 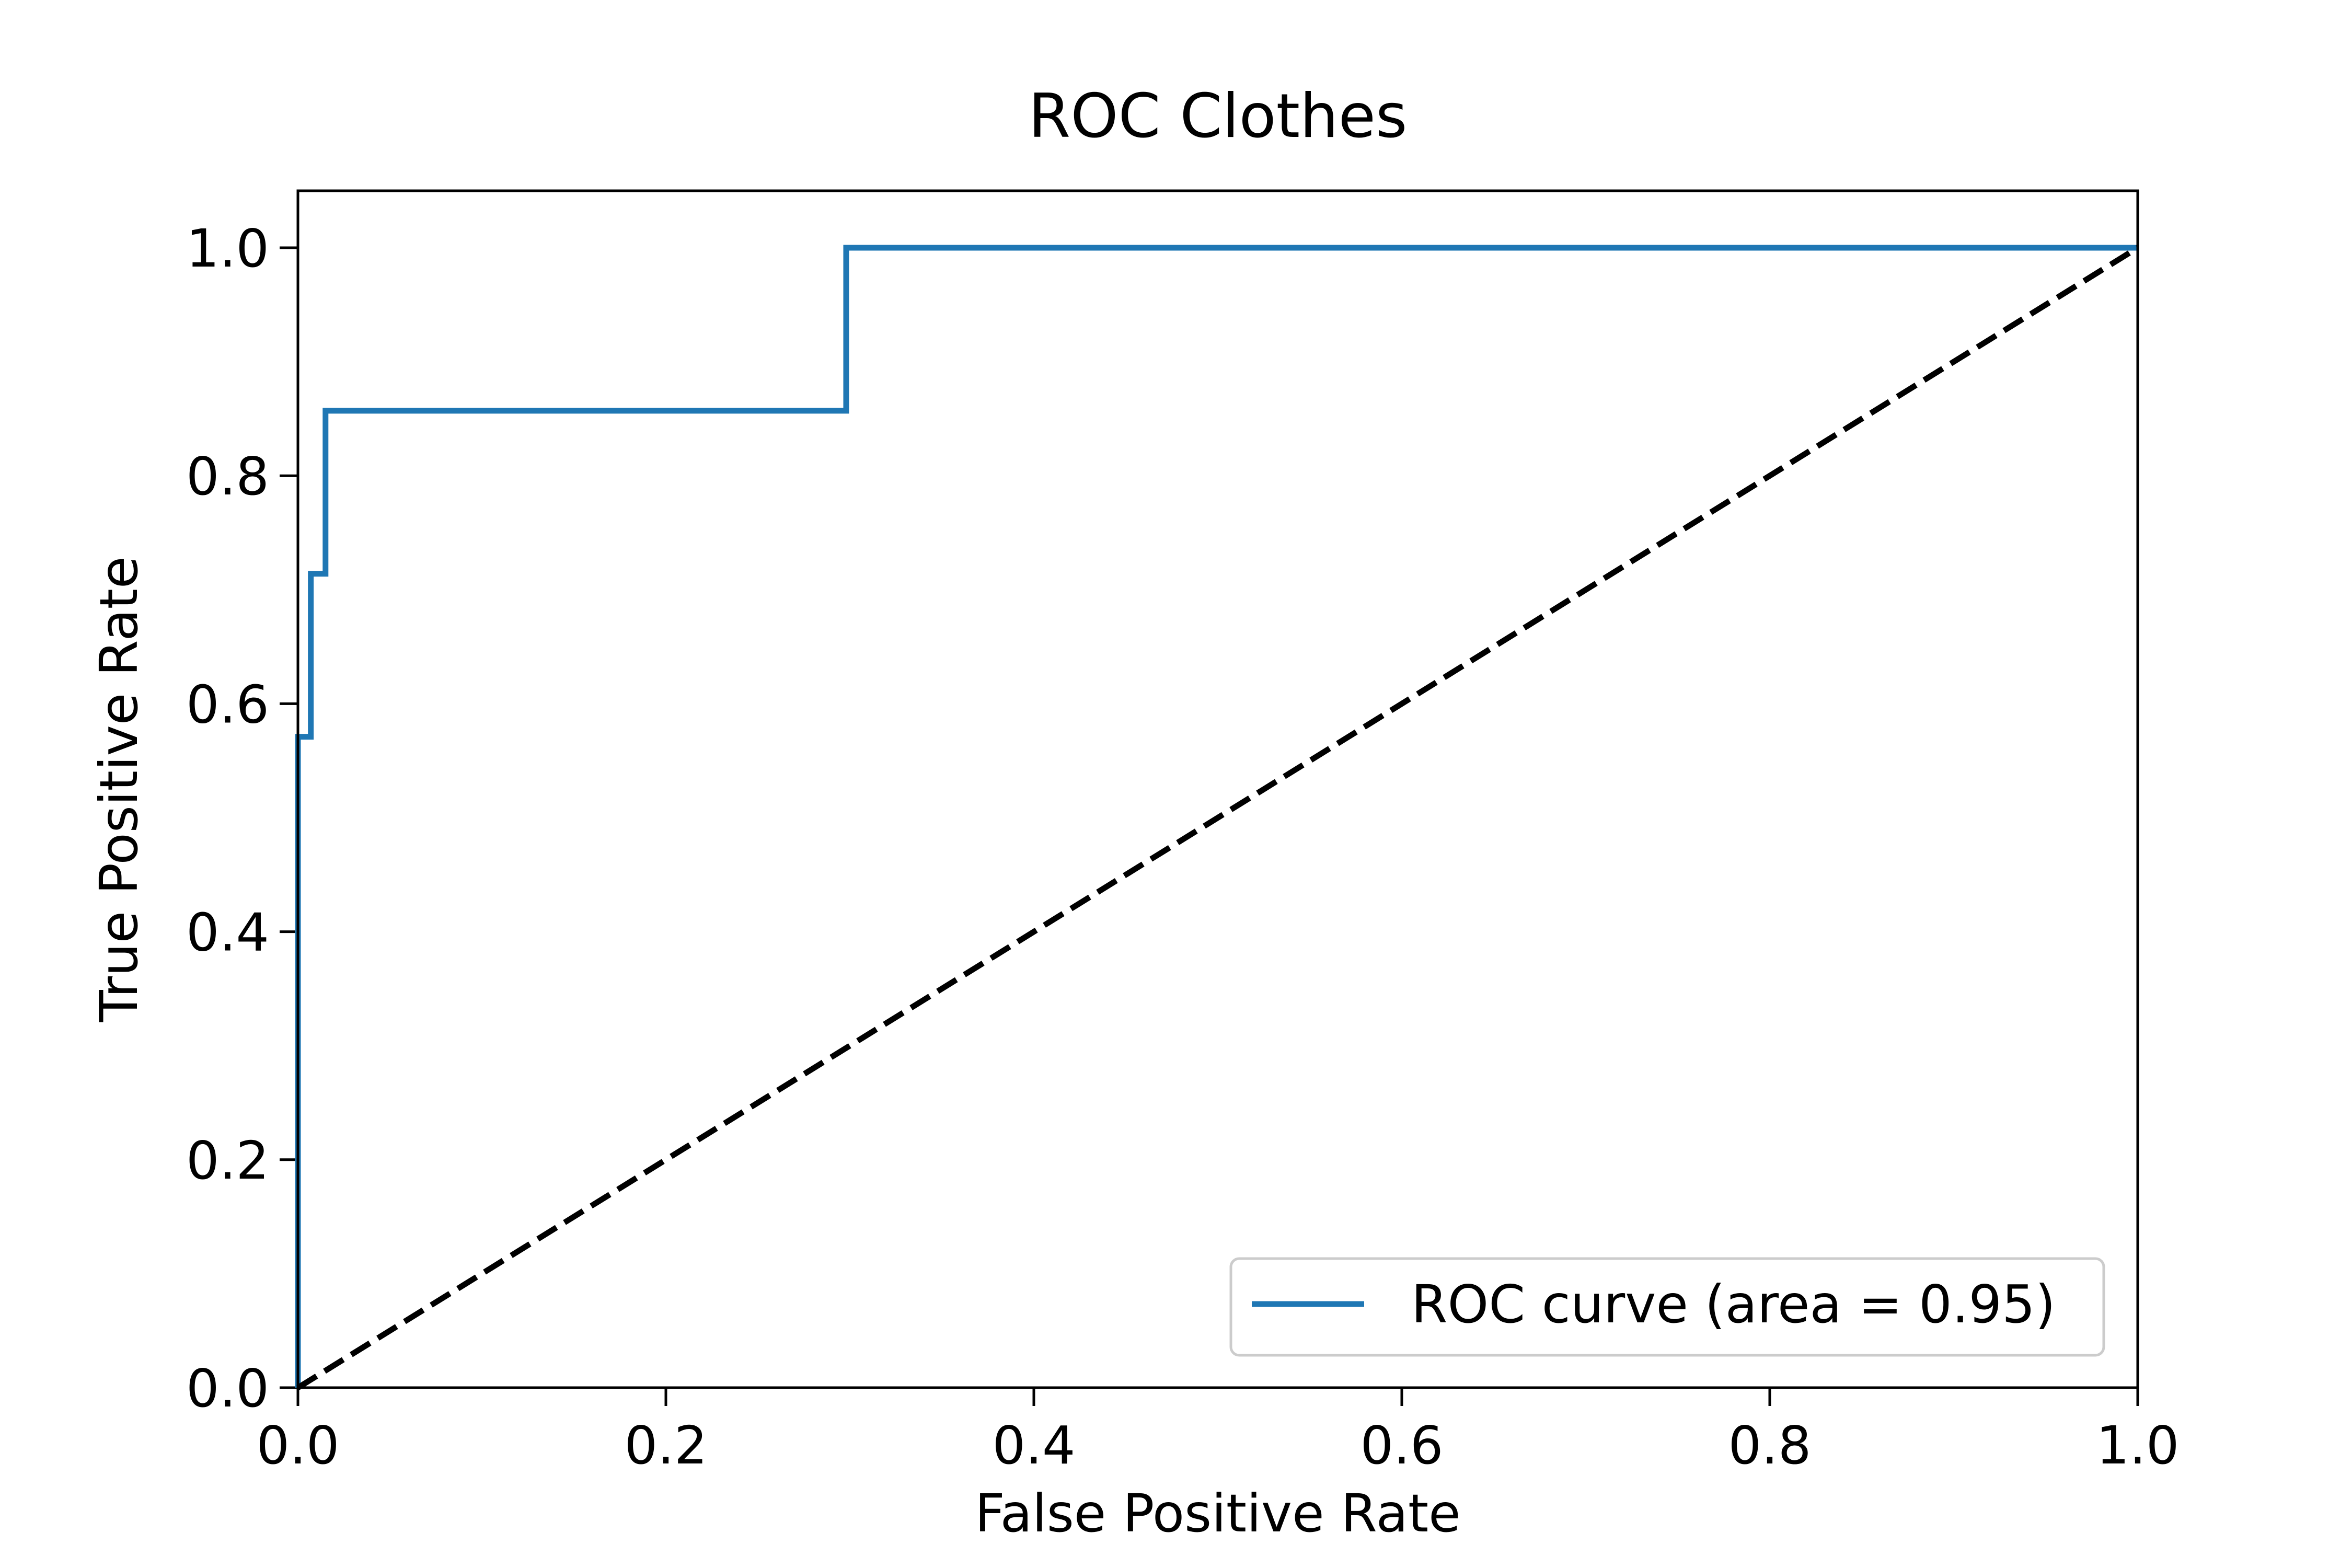 I want to click on y-tick-label: 0.8, so click(x=227, y=476).